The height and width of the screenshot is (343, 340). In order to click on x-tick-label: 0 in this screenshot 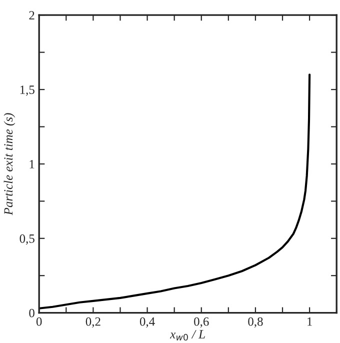, I will do `click(39, 321)`.